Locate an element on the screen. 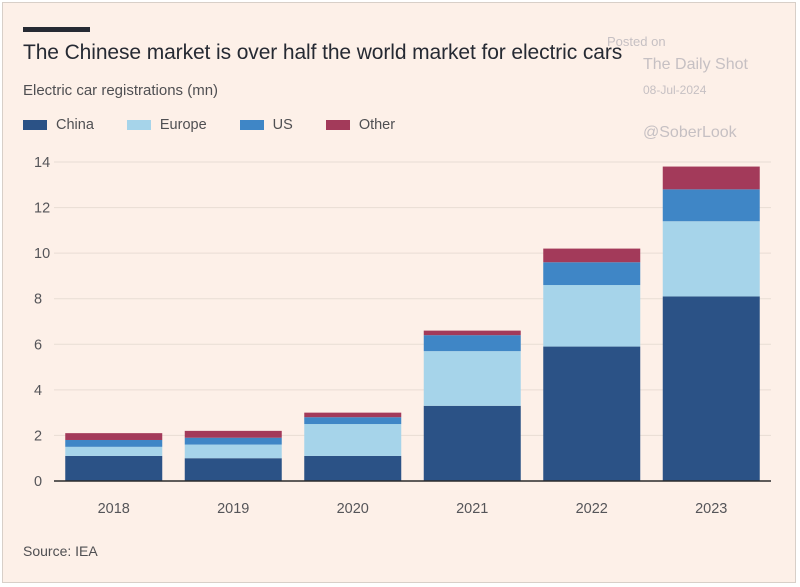  x-tick-label-2018: 2018 is located at coordinates (114, 509).